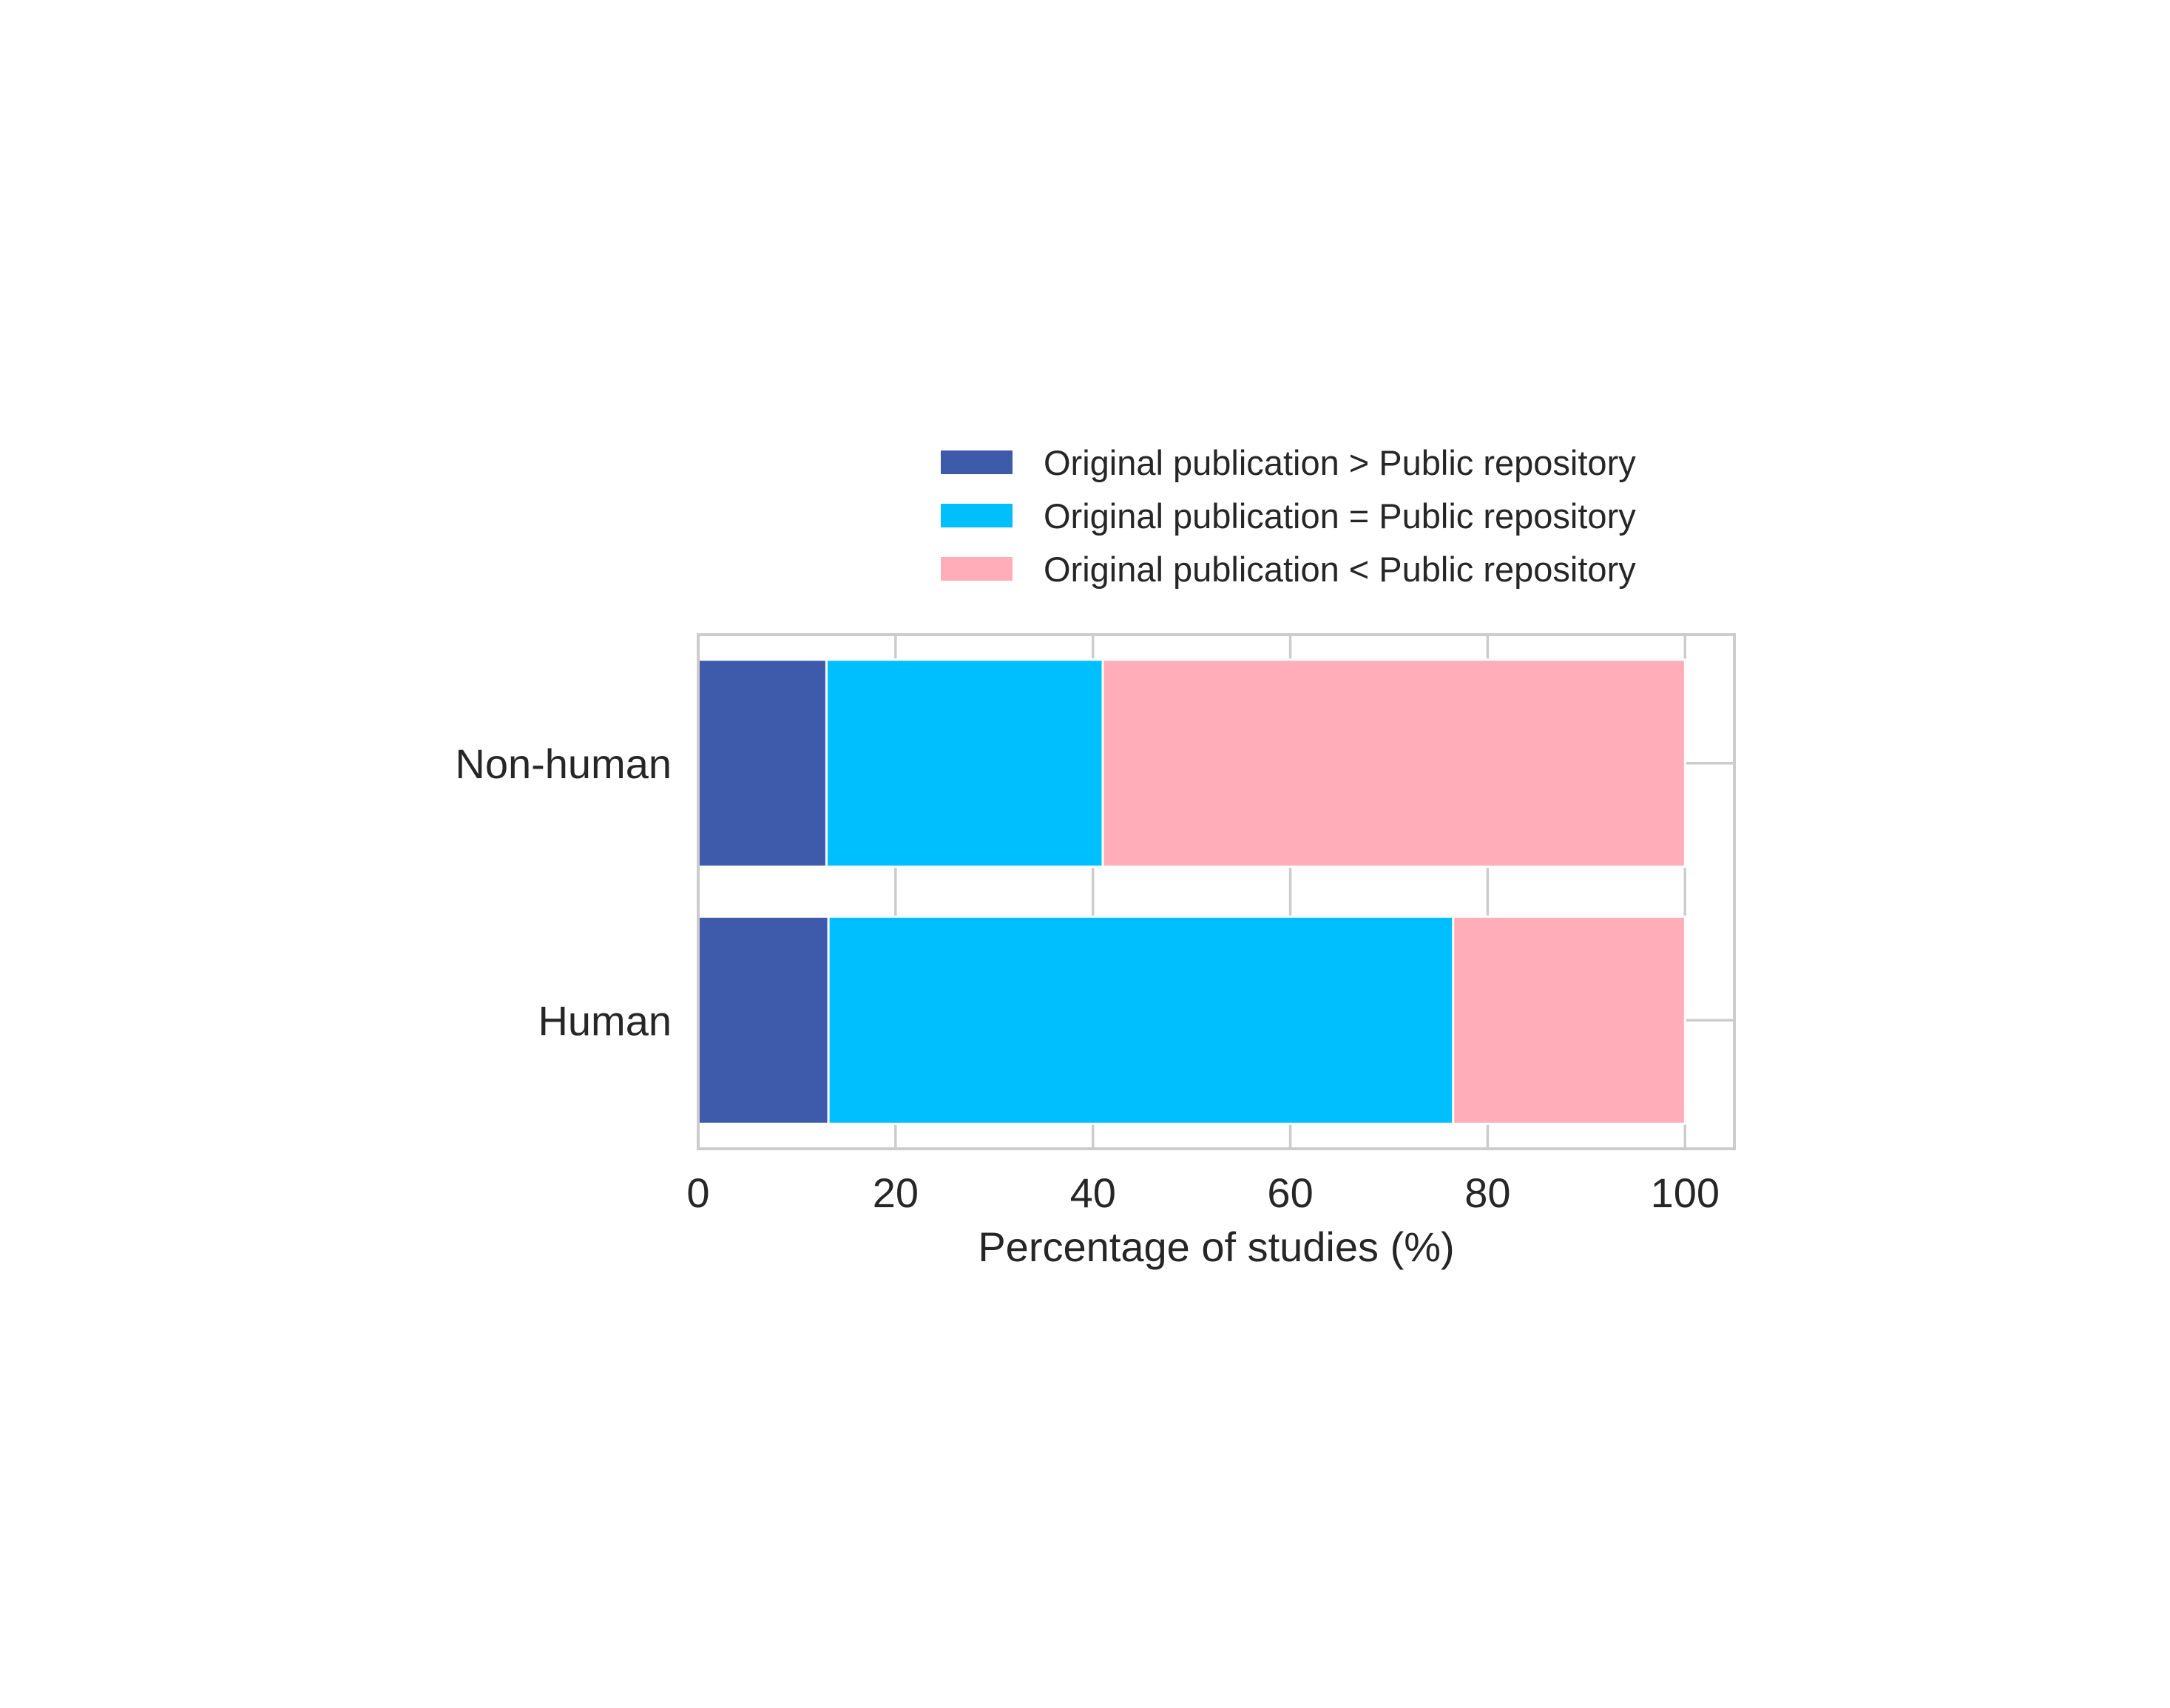 Image resolution: width=2170 pixels, height=1708 pixels. Describe the element at coordinates (1290, 1192) in the screenshot. I see `x-tick-label: 60` at that location.